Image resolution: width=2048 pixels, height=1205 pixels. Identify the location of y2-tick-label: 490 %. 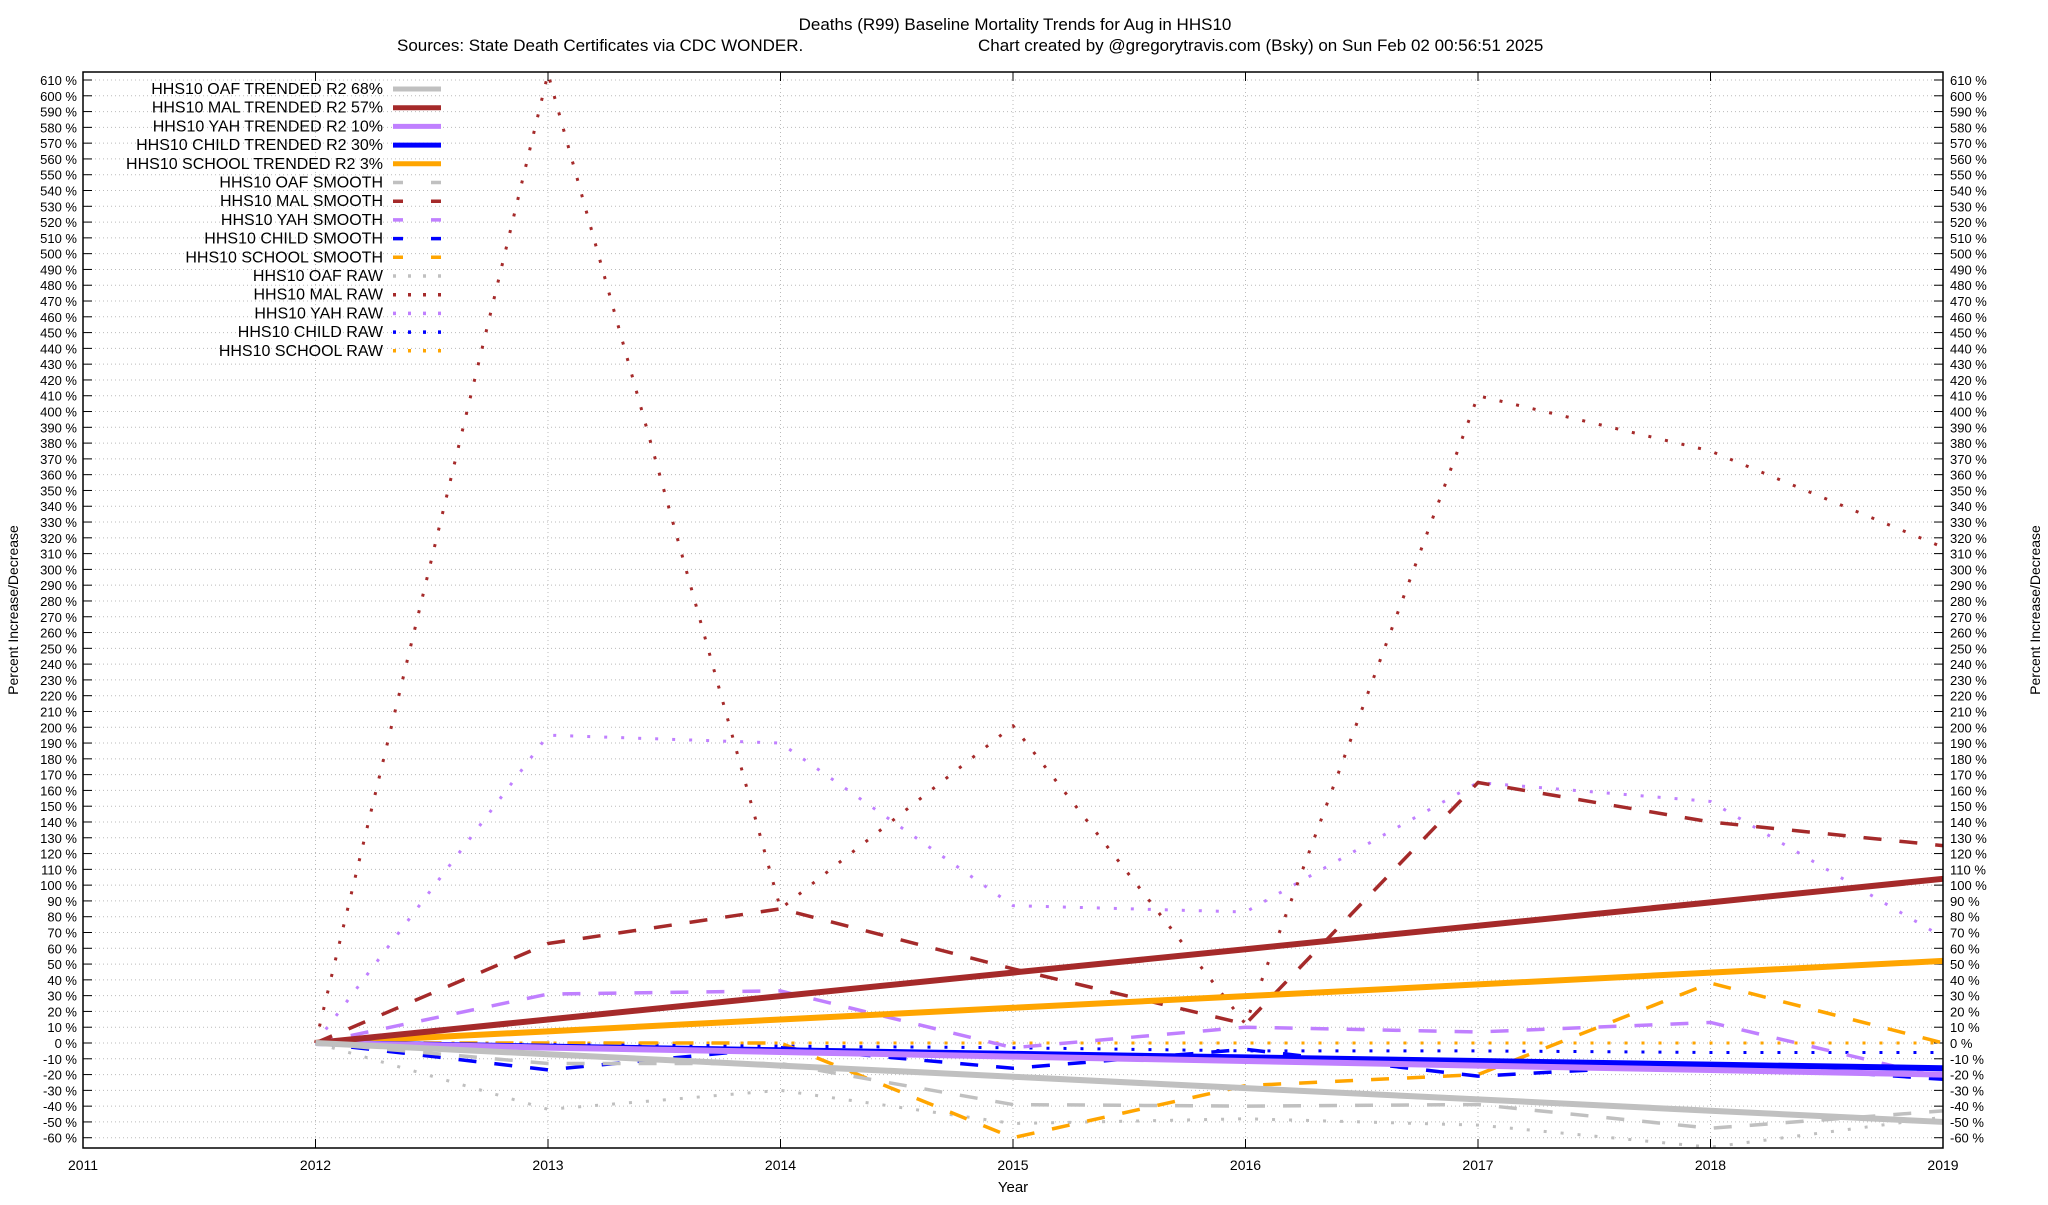
(1968, 269).